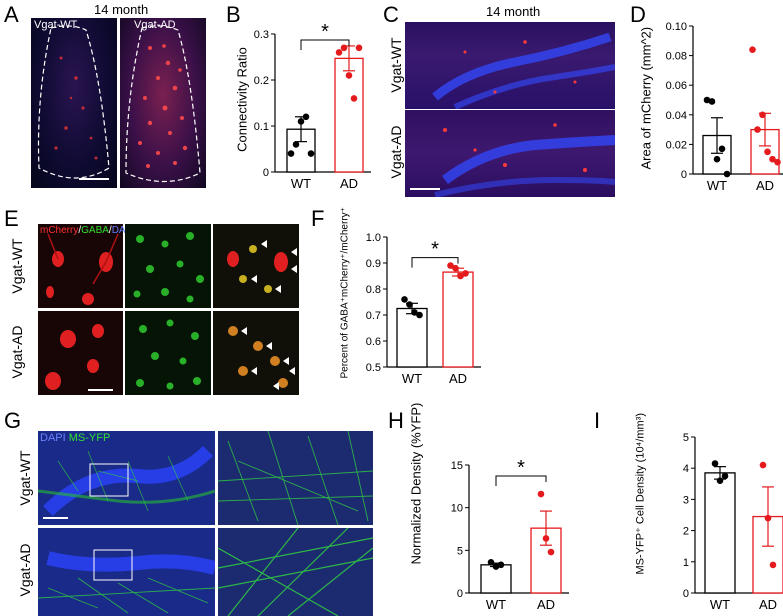 The image size is (783, 616). Describe the element at coordinates (126, 581) in the screenshot. I see `panel-g-ad-overview-layer` at that location.